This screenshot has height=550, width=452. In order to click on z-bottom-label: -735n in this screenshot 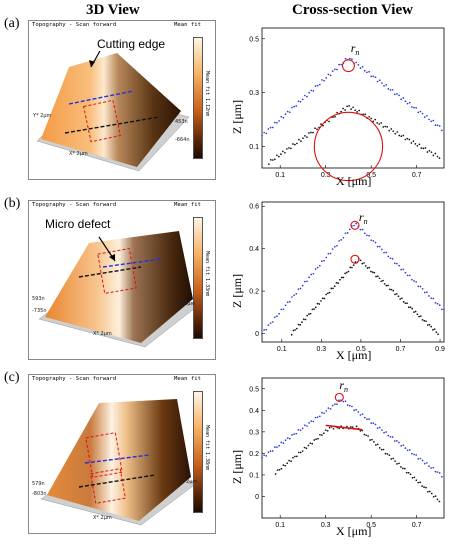, I will do `click(39, 311)`.